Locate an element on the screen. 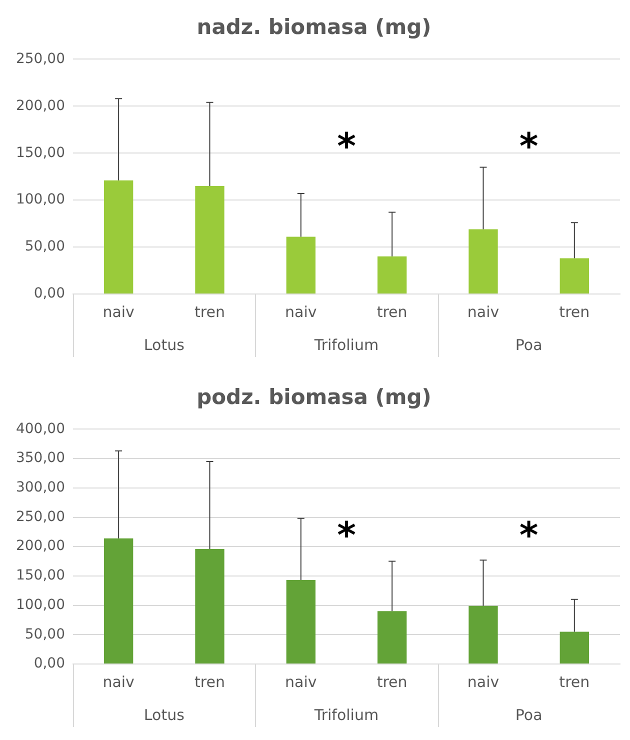 The image size is (630, 740). y-tick-label: 300,00 is located at coordinates (40, 488).